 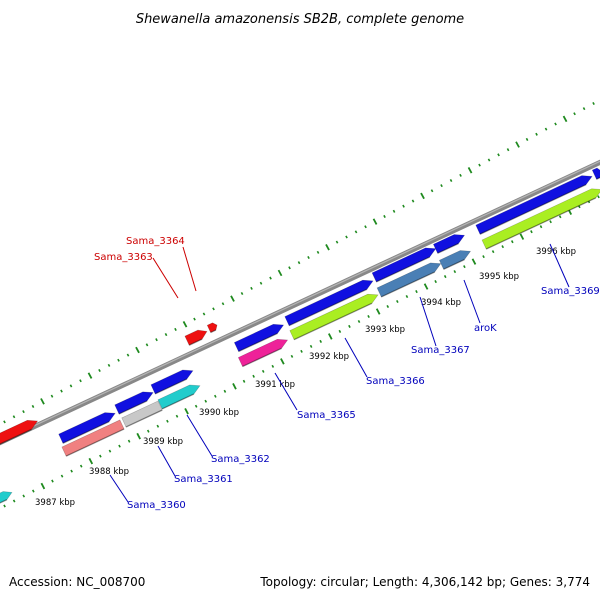 I want to click on gene-label-sama-3369: Sama_3369, so click(x=570, y=291).